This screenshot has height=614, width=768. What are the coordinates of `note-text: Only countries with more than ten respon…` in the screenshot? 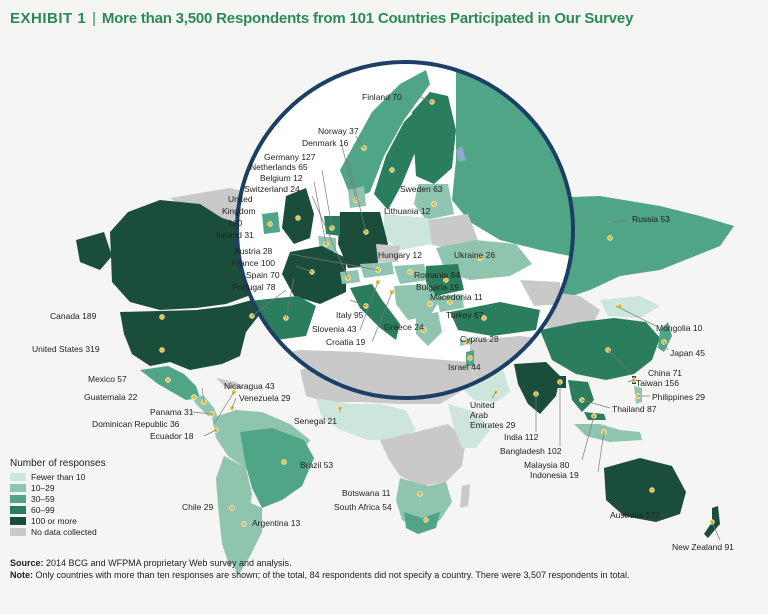 It's located at (332, 575).